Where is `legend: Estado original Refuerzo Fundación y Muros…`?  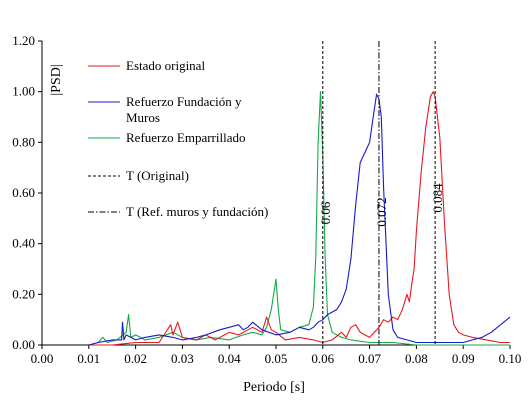 legend: Estado original Refuerzo Fundación y Muros… is located at coordinates (178, 138).